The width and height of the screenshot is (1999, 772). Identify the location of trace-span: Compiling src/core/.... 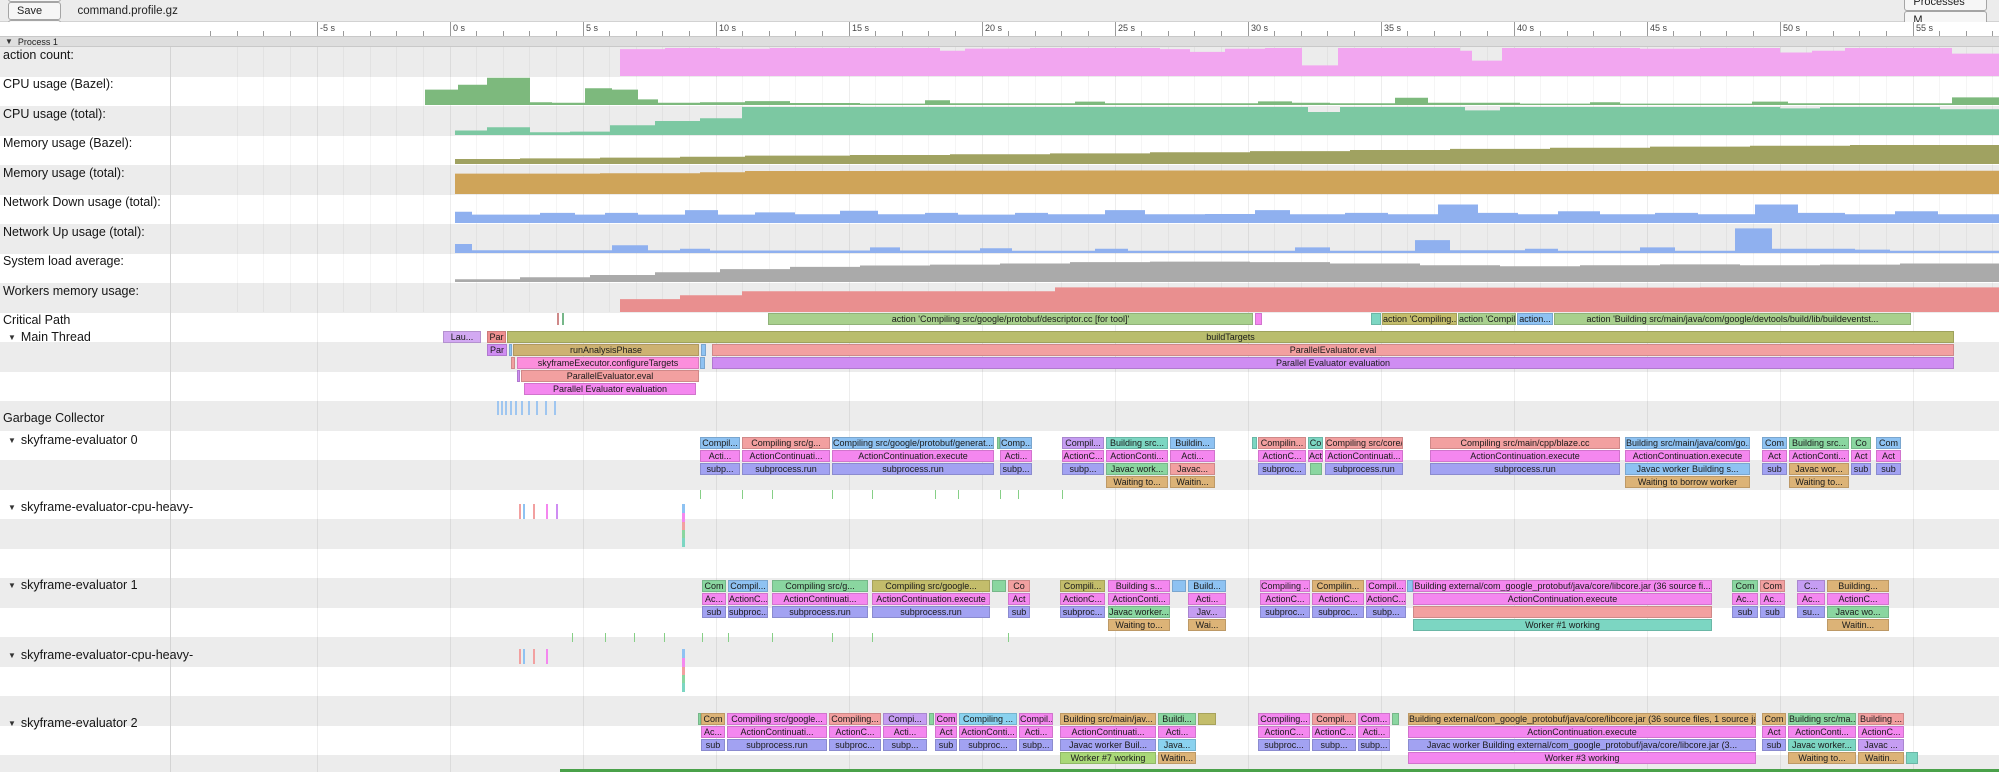
(1364, 443).